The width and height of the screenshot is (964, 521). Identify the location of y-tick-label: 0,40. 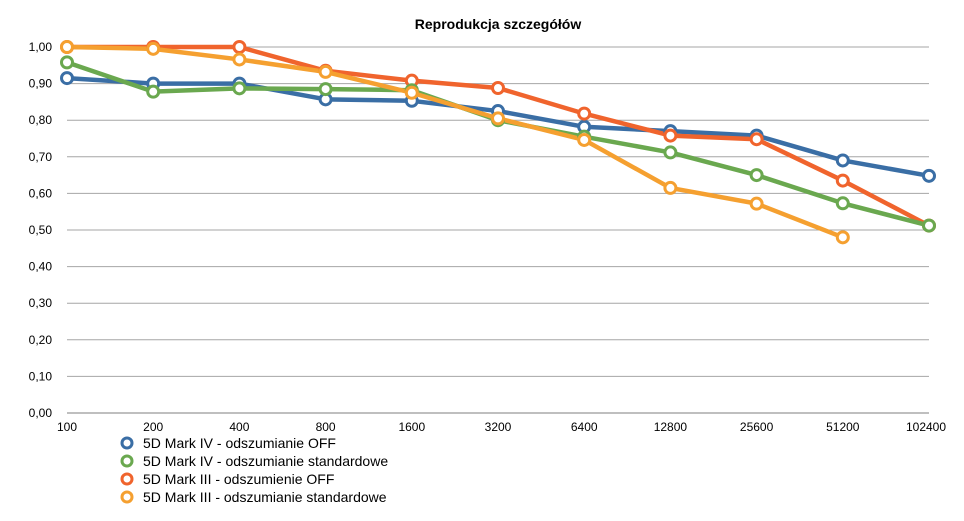
(41, 267).